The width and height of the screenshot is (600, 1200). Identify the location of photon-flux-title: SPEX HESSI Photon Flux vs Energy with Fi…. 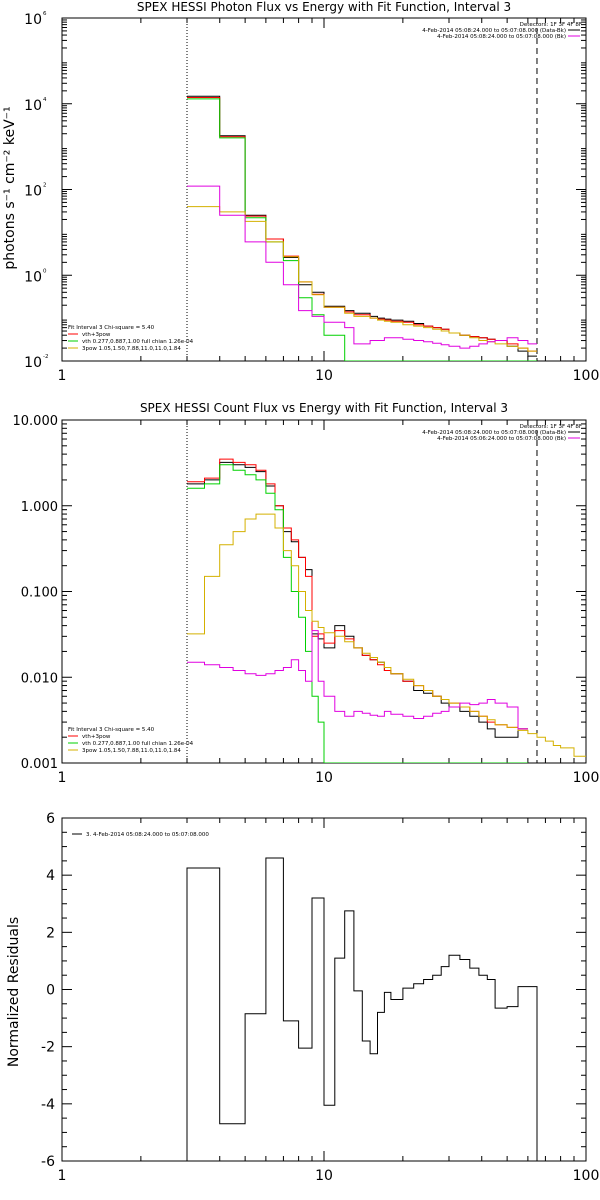
(324, 7).